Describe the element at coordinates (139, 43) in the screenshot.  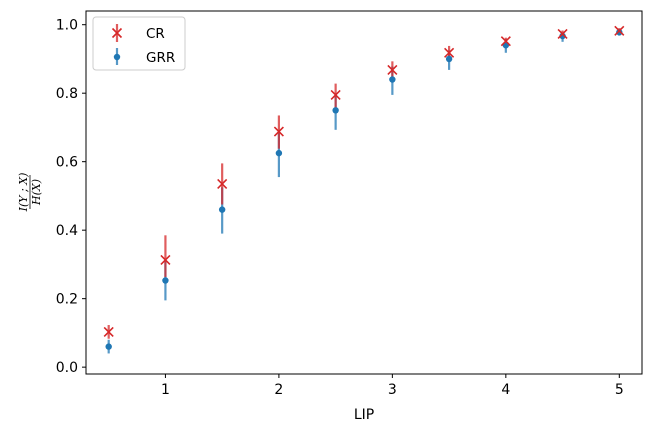
I see `legend: CR GRR` at that location.